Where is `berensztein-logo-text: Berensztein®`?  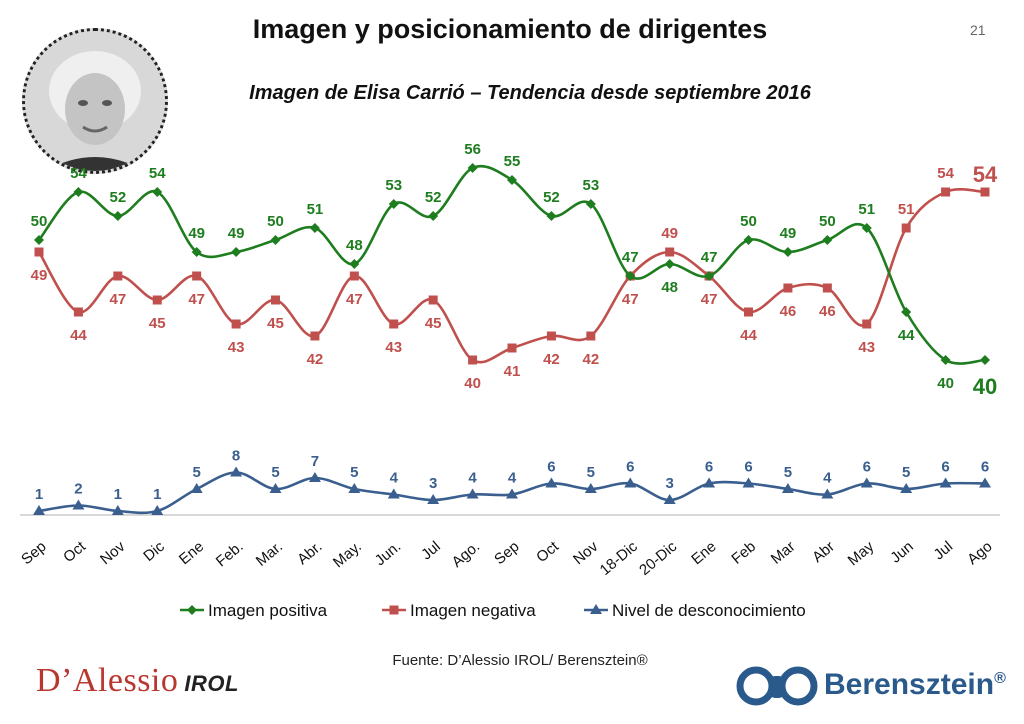 berensztein-logo-text: Berensztein® is located at coordinates (915, 685).